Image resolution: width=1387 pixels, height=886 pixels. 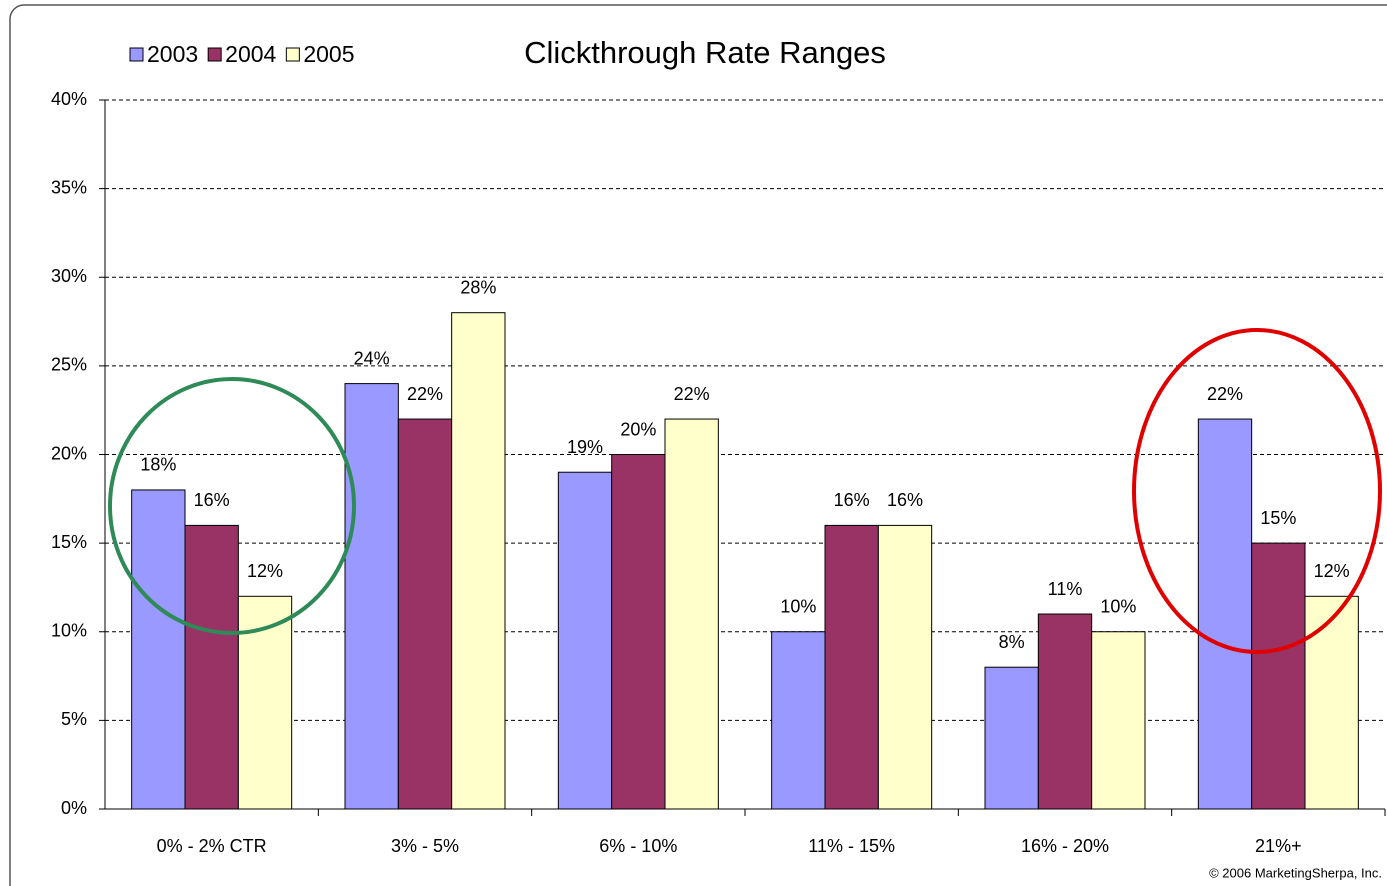 I want to click on x-tick-label: 16% - 20%, so click(x=1065, y=846).